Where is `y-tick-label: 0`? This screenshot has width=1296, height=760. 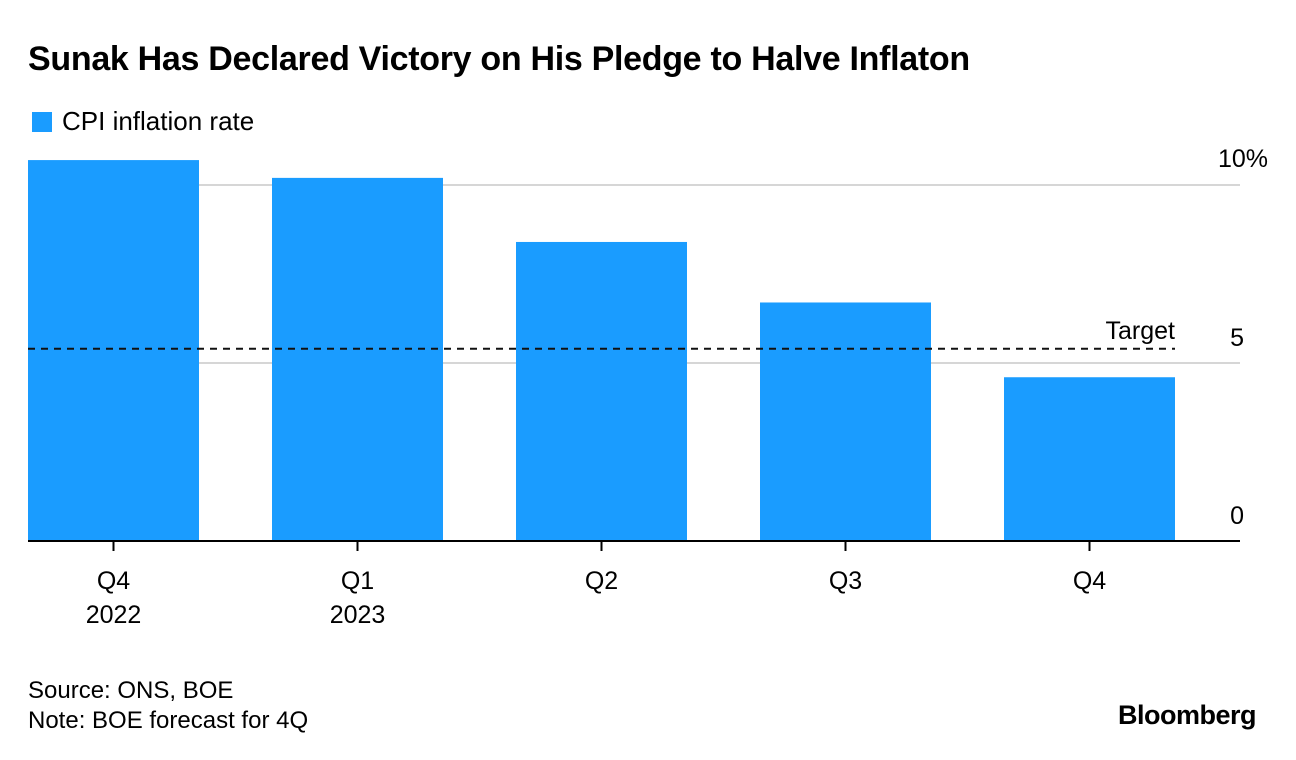 y-tick-label: 0 is located at coordinates (1237, 516).